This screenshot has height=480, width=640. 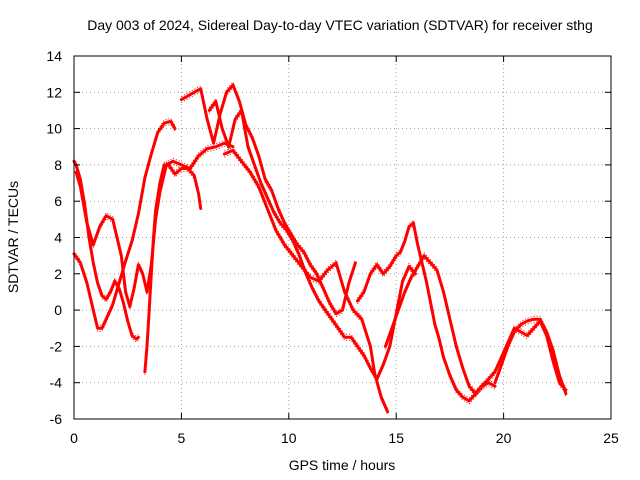 I want to click on series-trace-h, so click(x=426, y=312).